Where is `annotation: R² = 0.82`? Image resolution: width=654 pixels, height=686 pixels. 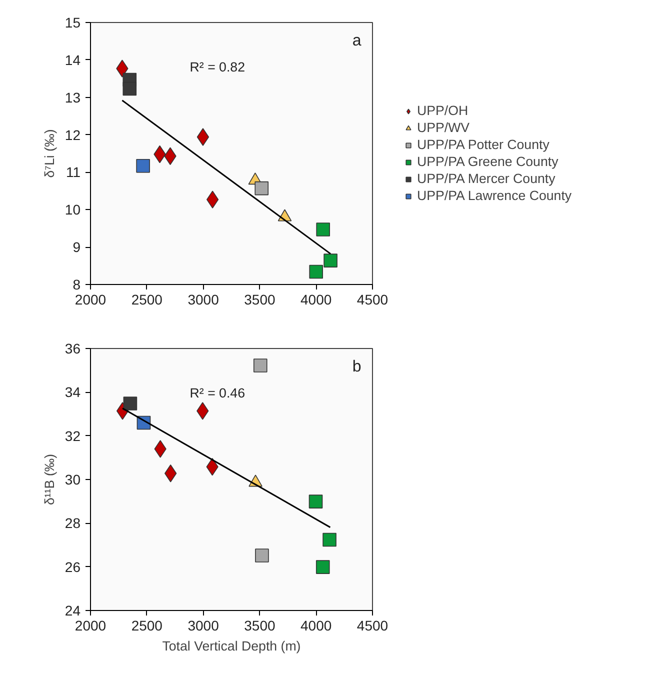
annotation: R² = 0.82 is located at coordinates (218, 67).